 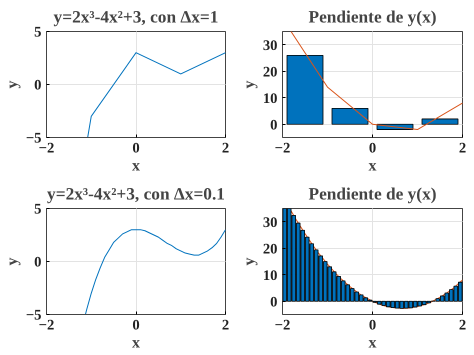 I want to click on chart-title: y=2x³-4x²+3, con Δx=1, so click(x=136, y=17).